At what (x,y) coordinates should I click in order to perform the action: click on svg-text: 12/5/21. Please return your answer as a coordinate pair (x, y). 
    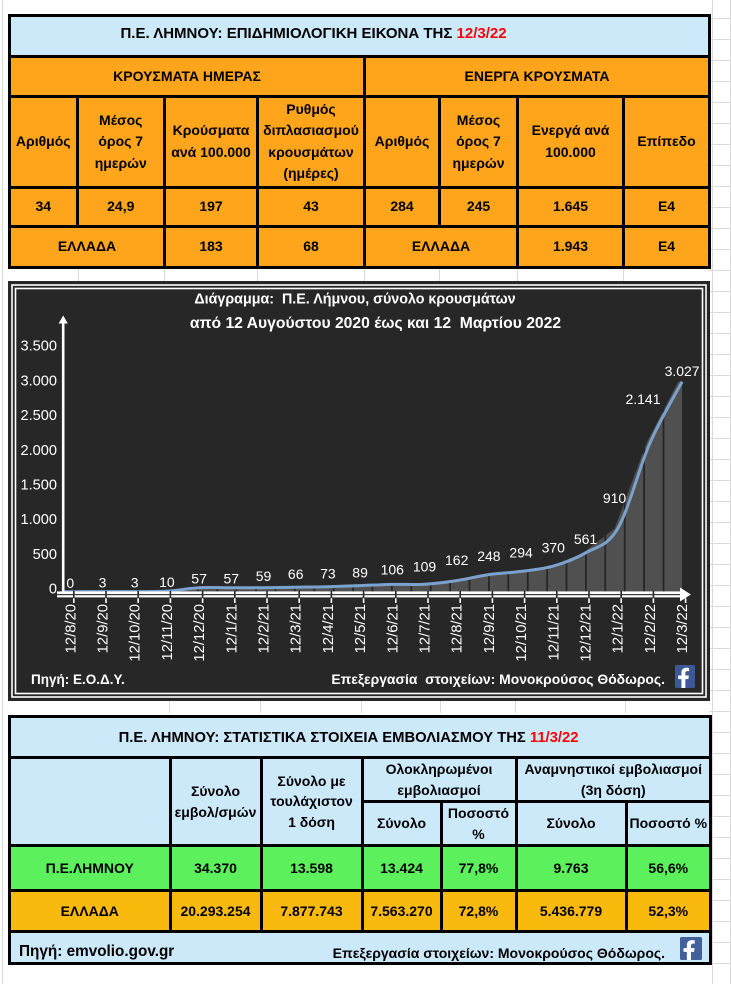
    Looking at the image, I should click on (361, 628).